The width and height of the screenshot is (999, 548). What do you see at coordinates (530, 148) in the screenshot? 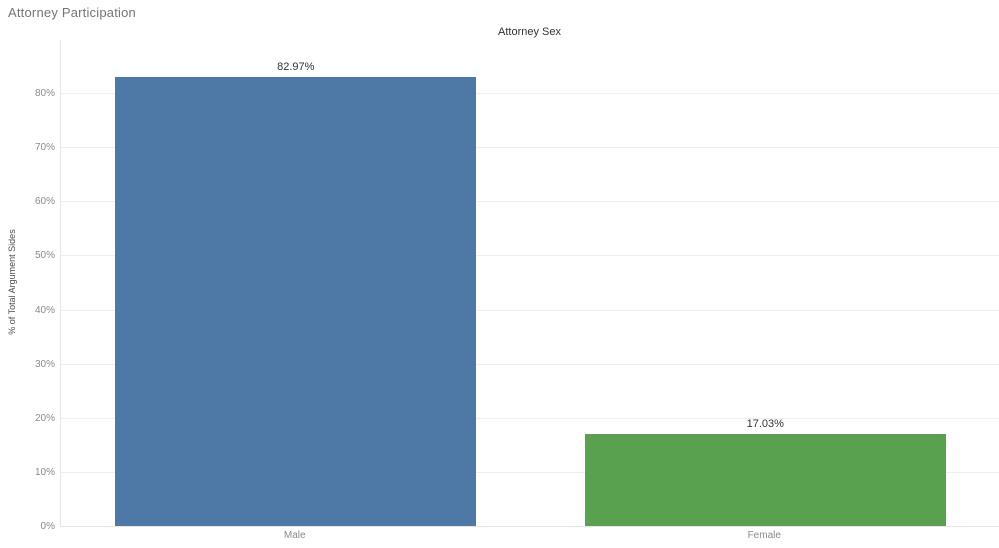
I see `gridline-70%` at bounding box center [530, 148].